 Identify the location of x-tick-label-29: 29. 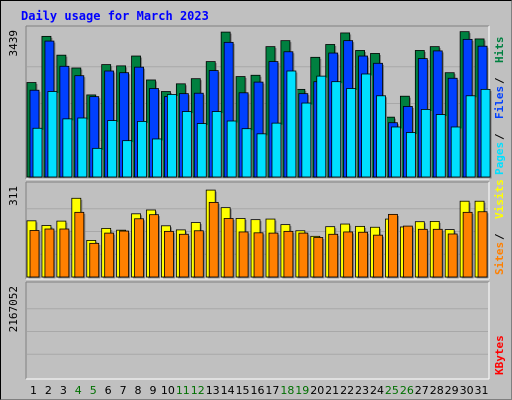
(452, 390).